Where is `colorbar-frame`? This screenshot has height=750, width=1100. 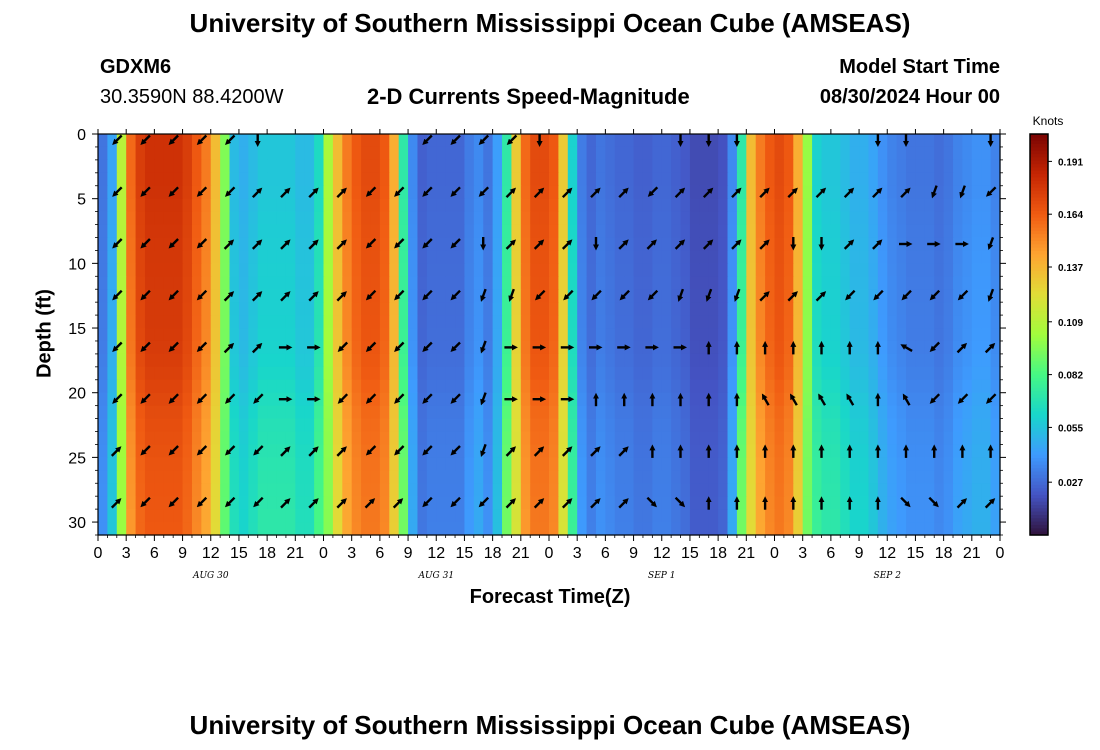
colorbar-frame is located at coordinates (1039, 334).